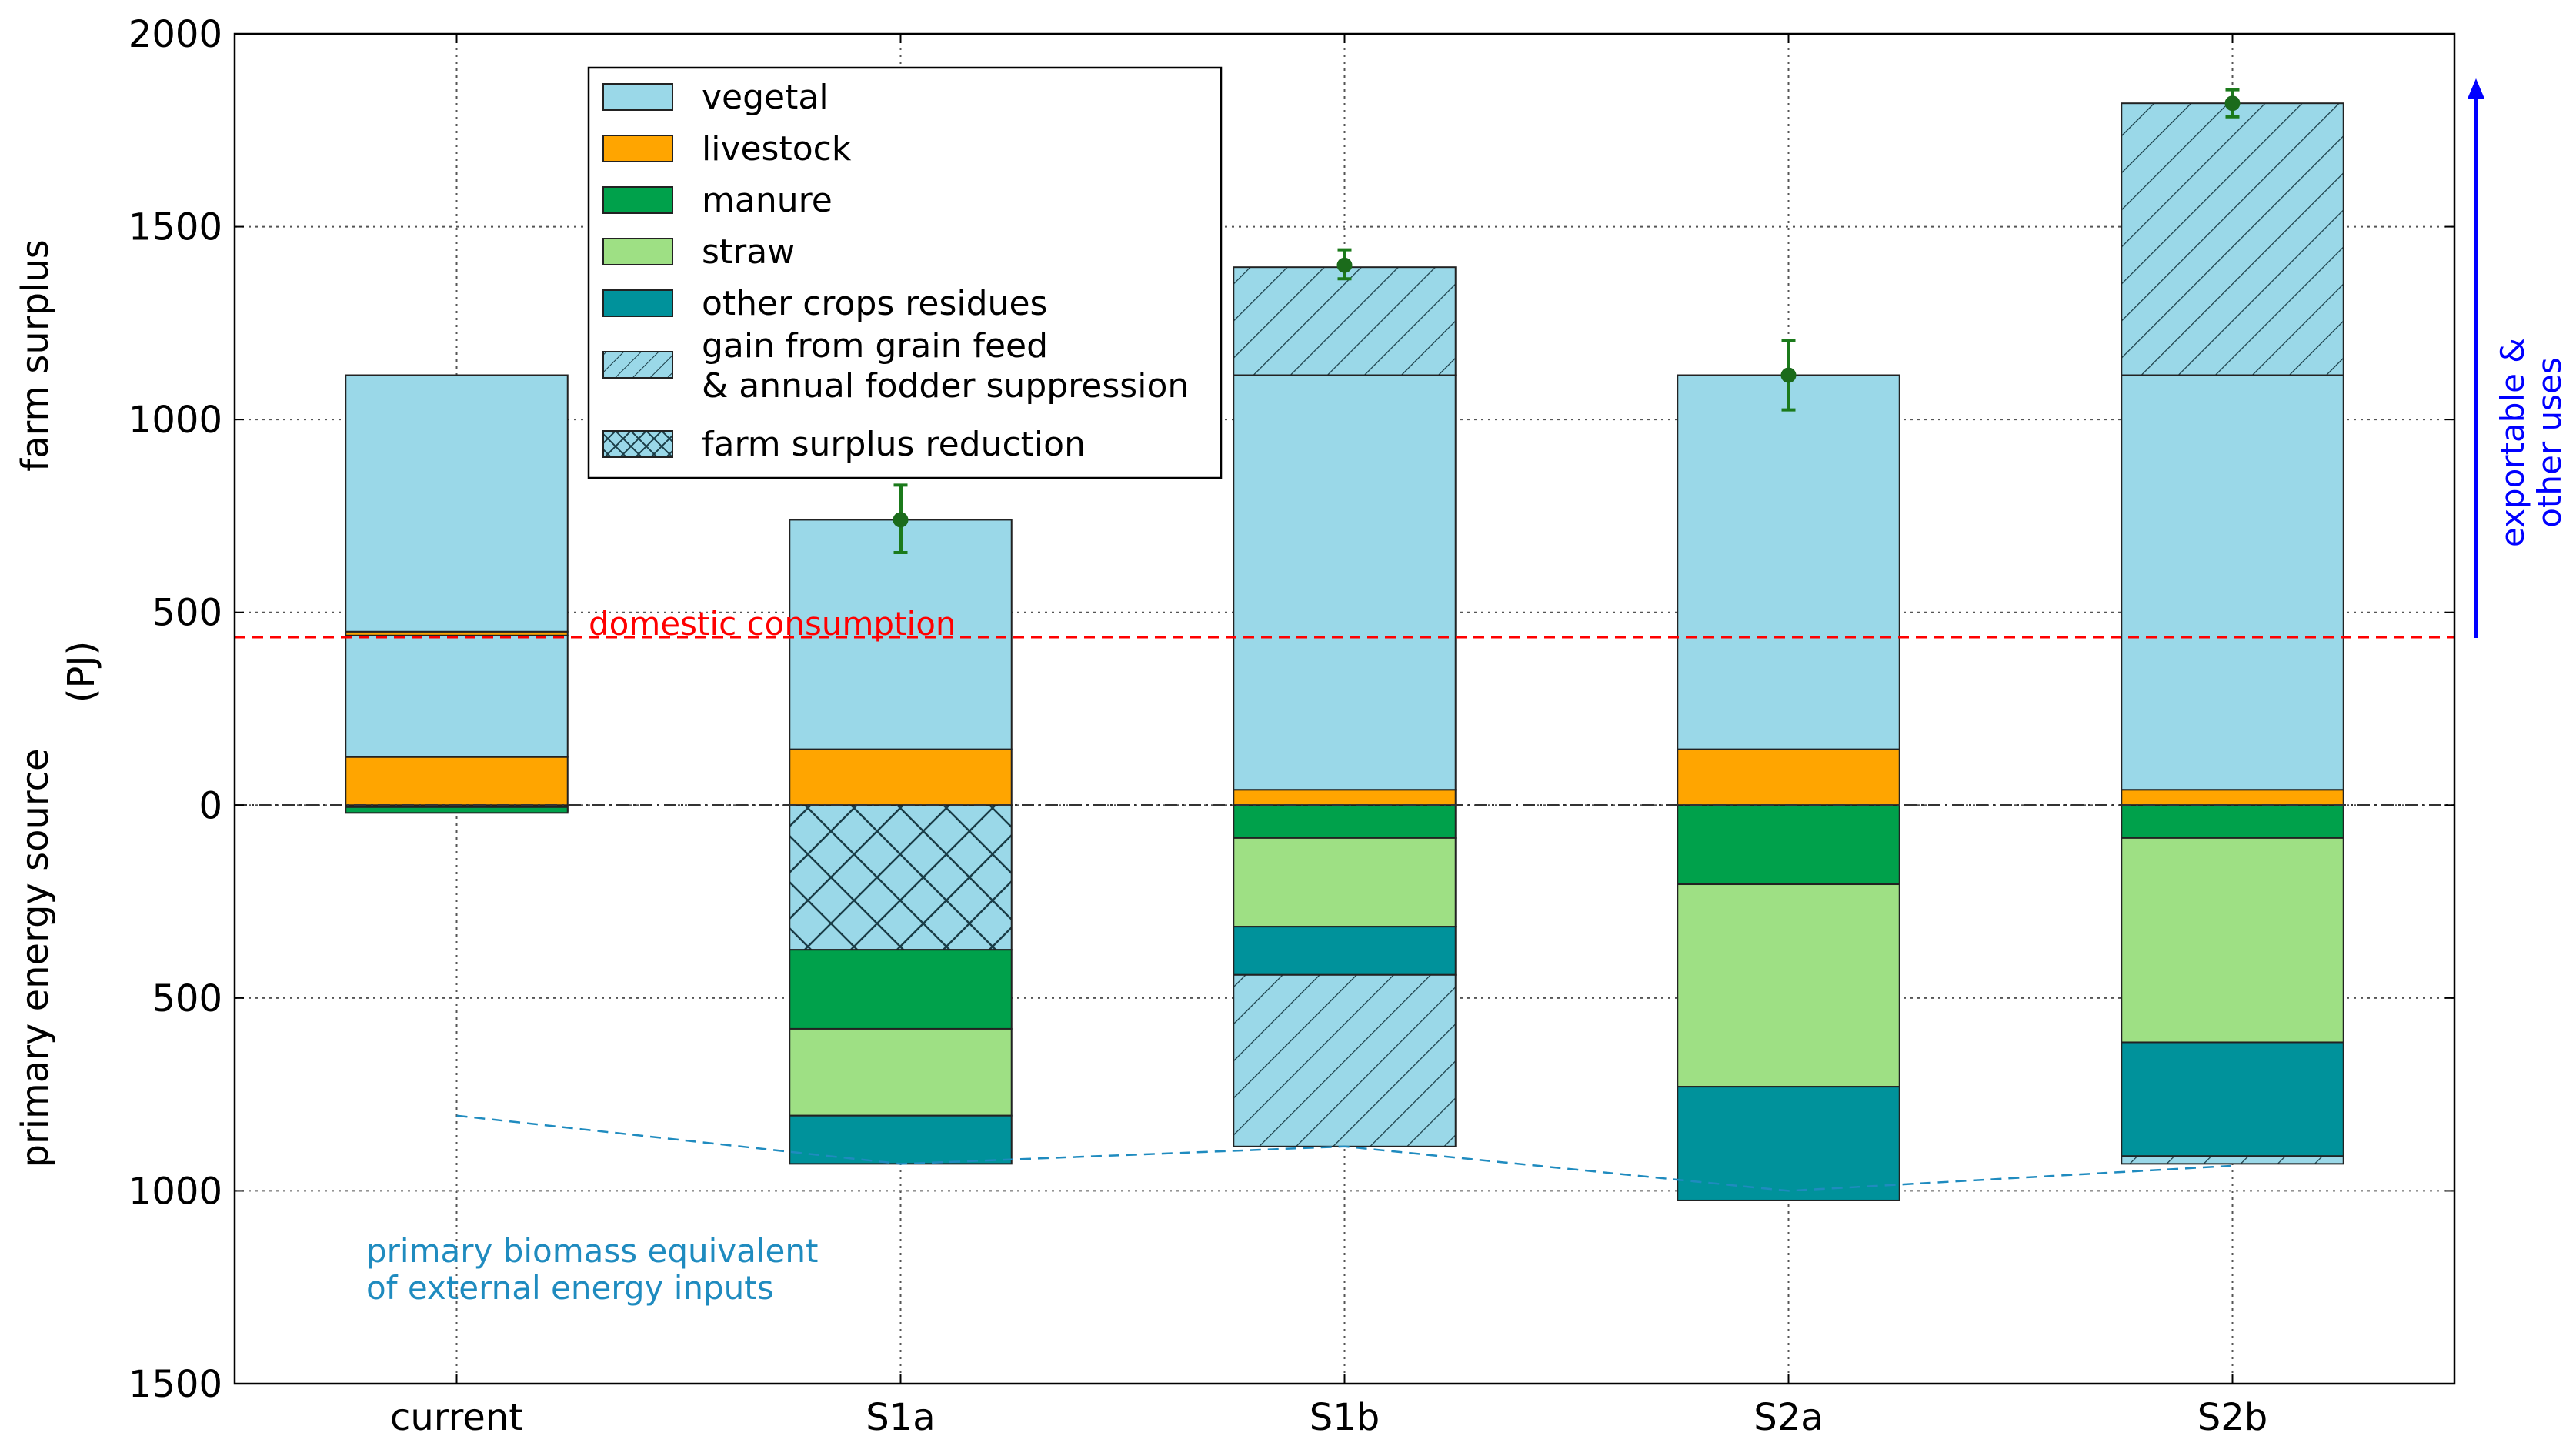 The image size is (2576, 1456). I want to click on legend-label-gain-line2: & annual fodder suppression, so click(946, 386).